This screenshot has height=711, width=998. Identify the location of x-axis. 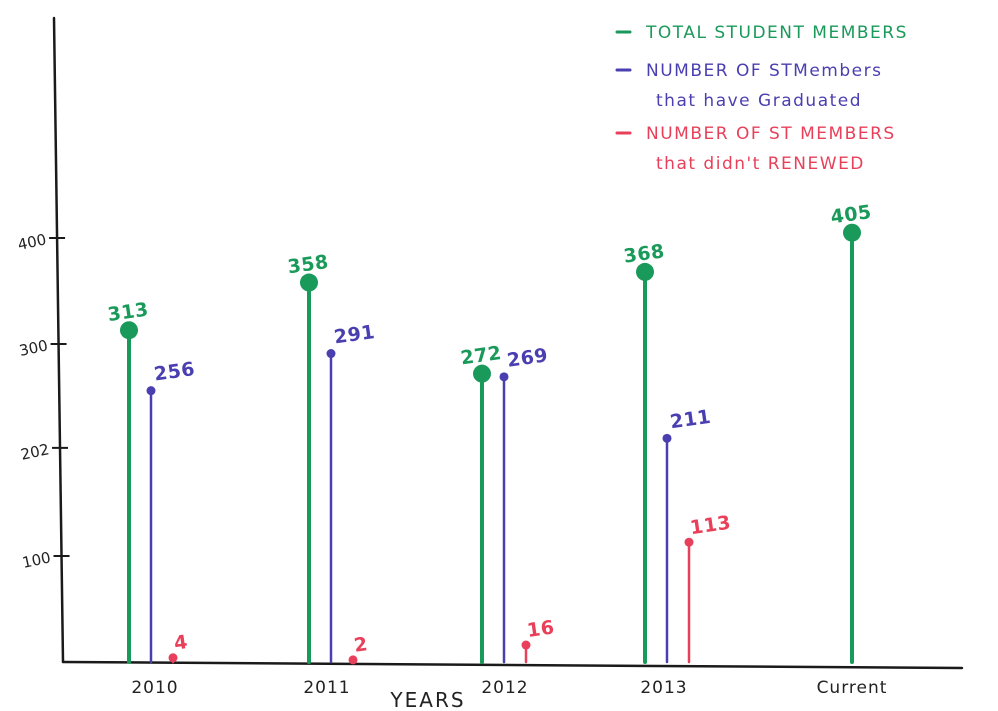
(512, 665).